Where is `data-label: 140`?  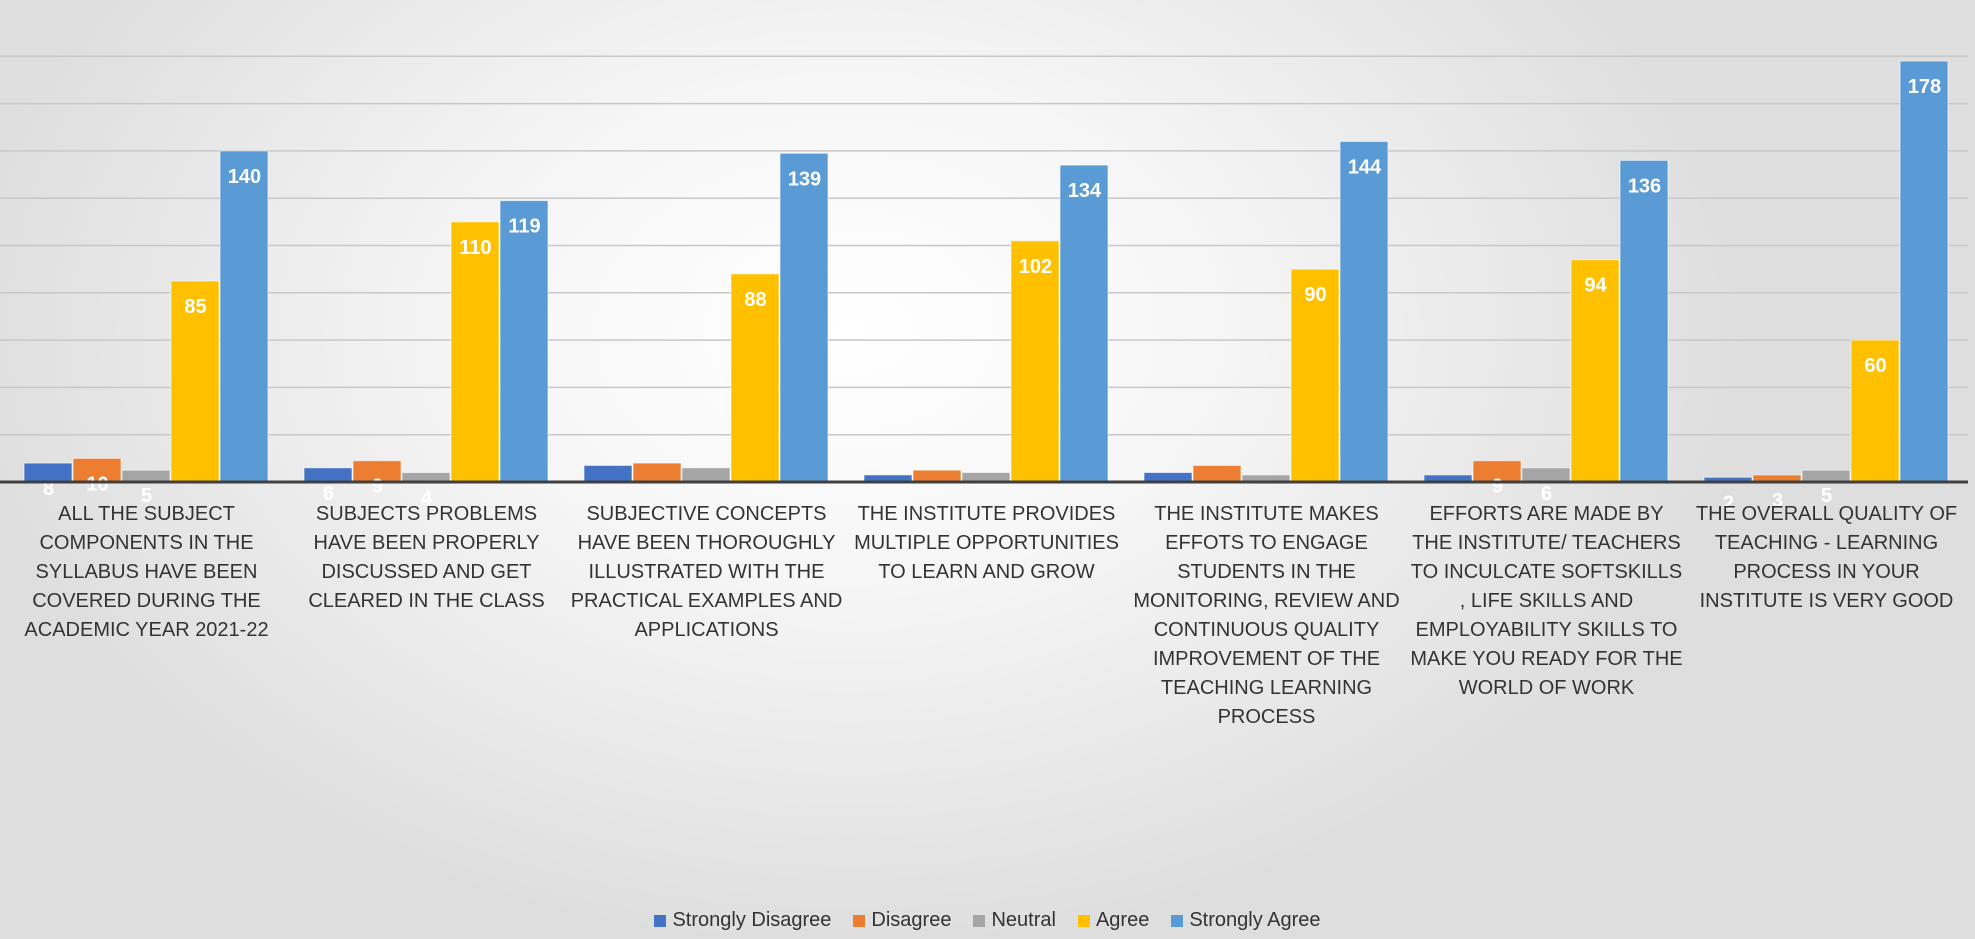
data-label: 140 is located at coordinates (244, 177).